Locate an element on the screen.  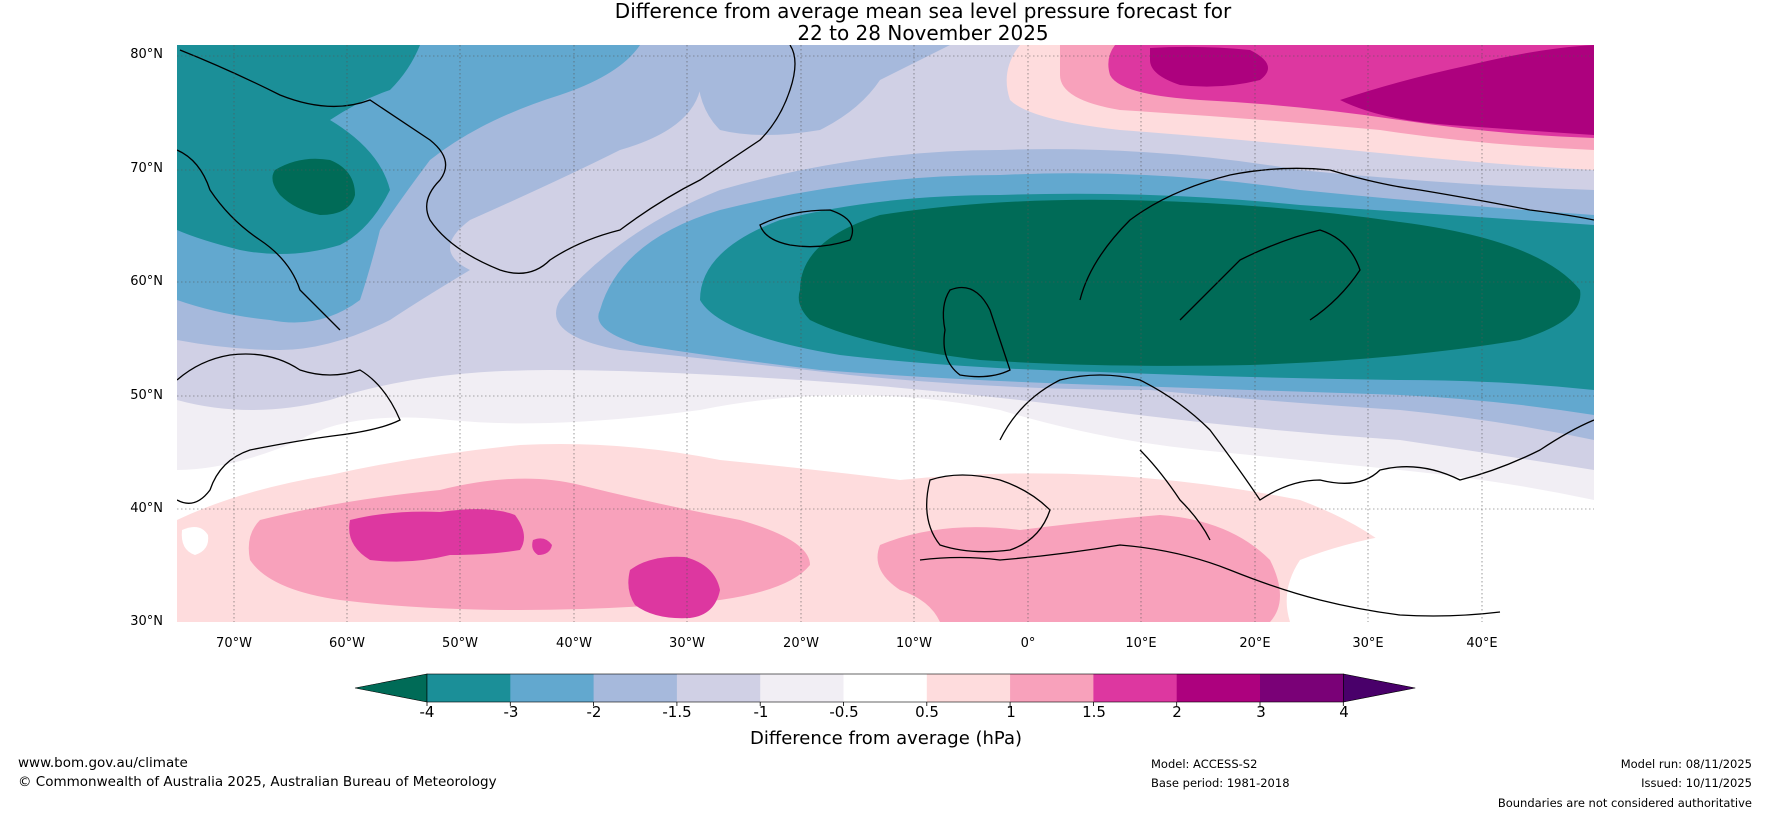
colorbar-label: -2 is located at coordinates (594, 712).